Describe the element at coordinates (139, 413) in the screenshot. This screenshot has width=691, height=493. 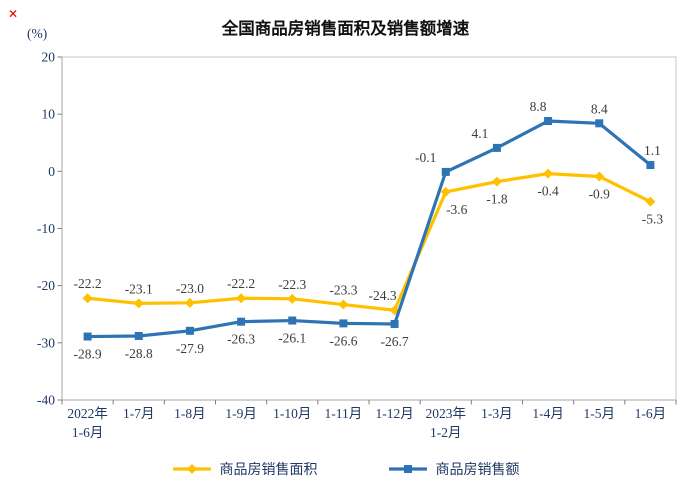
I see `x-tick-label: 1-7月` at that location.